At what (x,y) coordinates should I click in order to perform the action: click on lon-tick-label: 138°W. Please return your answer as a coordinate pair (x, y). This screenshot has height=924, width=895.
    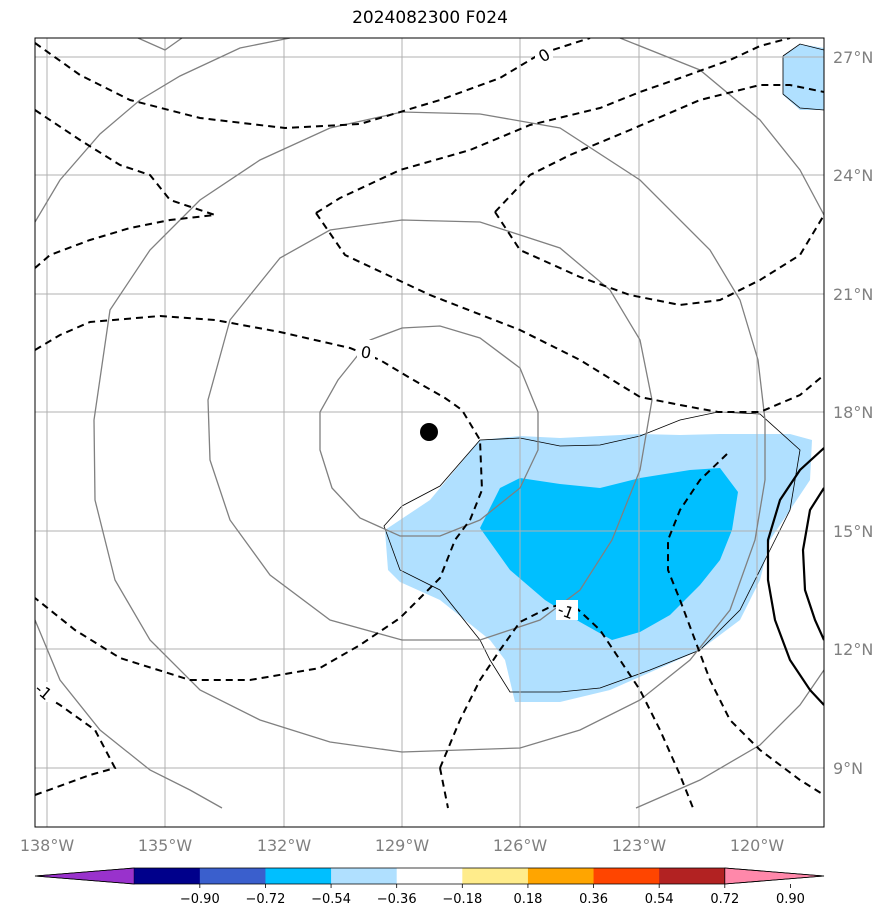
    Looking at the image, I should click on (47, 845).